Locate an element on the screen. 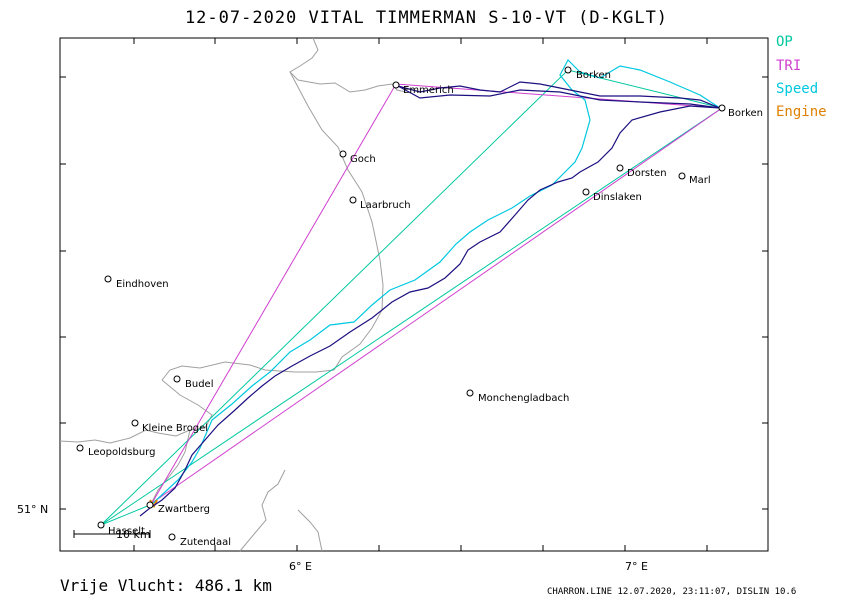  legend-tri-label: TRI is located at coordinates (789, 66).